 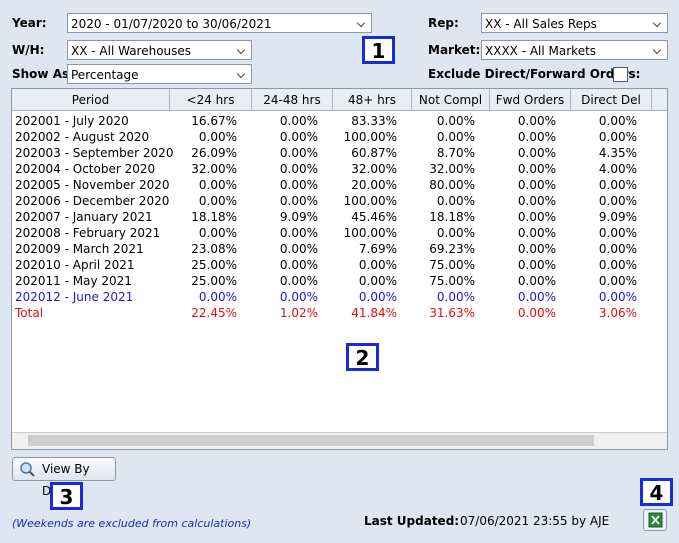 What do you see at coordinates (92, 201) in the screenshot?
I see `period-cell: 202006 - December 2020` at bounding box center [92, 201].